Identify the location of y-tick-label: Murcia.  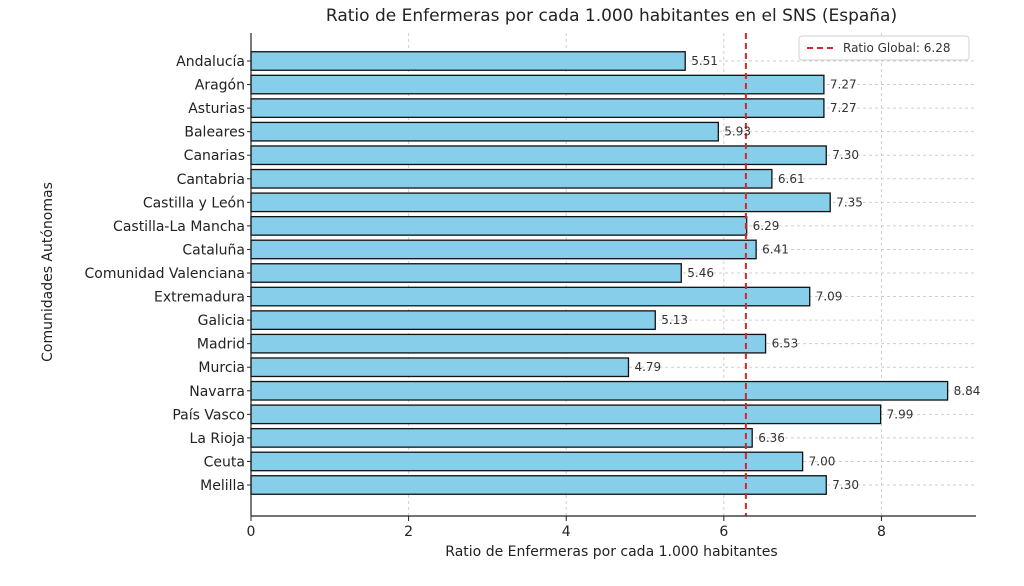
(221, 368).